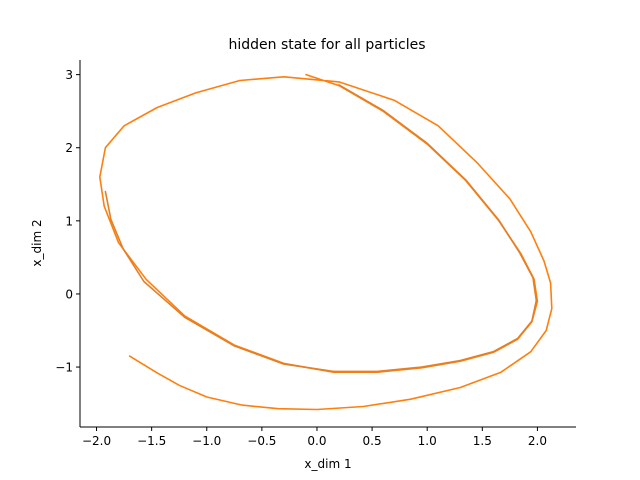 The image size is (640, 480). I want to click on x-axis-ticks: −2.0 −1.5 −1.0 −0.5 0.0 0.5 1.0 1.5 2.0, so click(314, 437).